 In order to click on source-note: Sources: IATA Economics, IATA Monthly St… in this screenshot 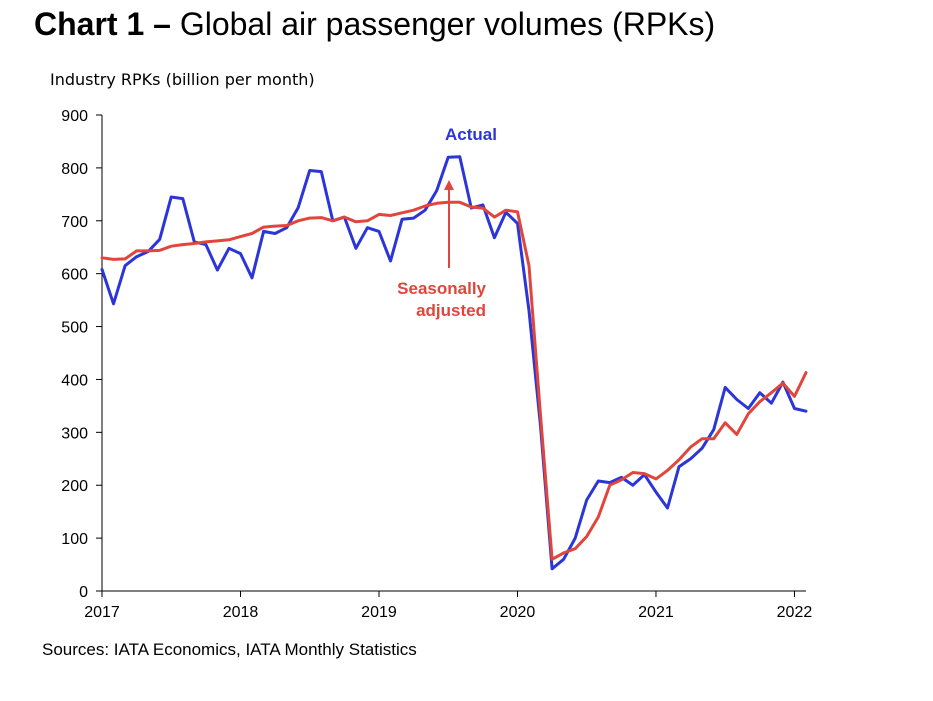, I will do `click(229, 649)`.